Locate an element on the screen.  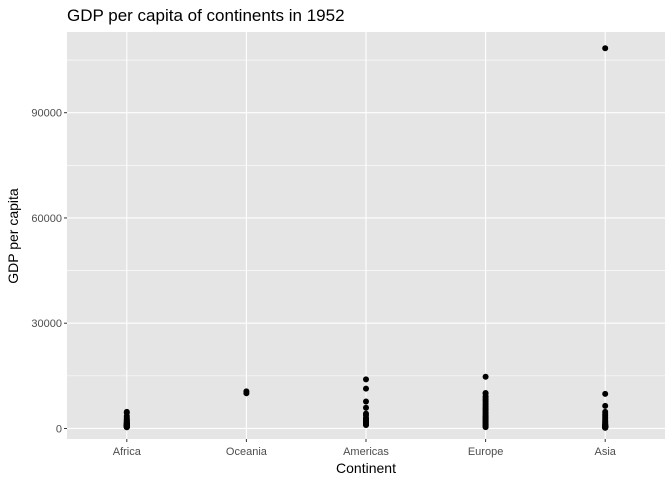
x-tick-label: Americas is located at coordinates (366, 452).